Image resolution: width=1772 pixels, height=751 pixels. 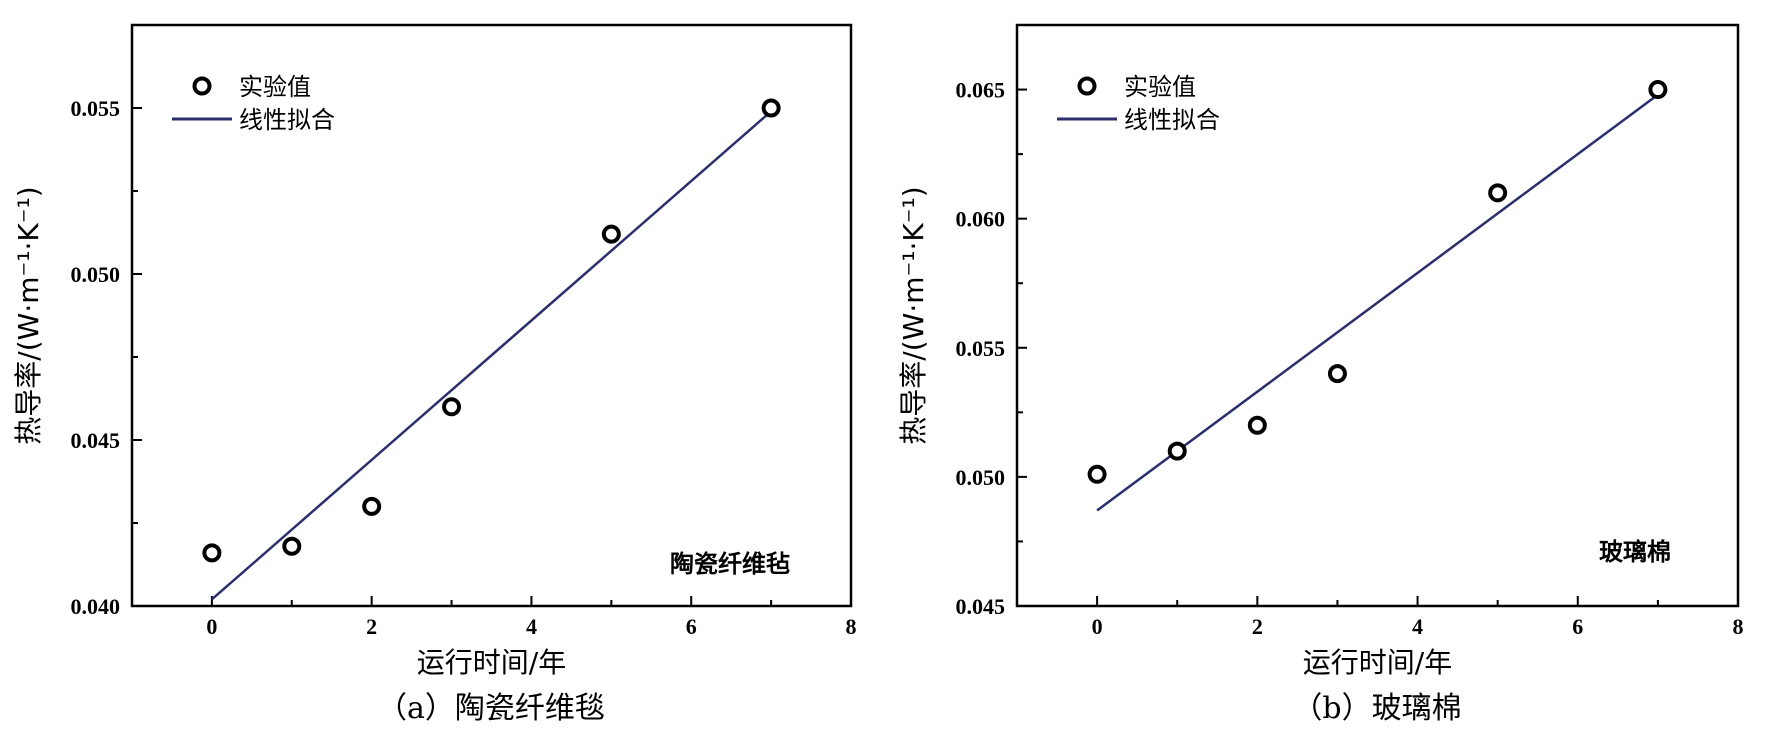 What do you see at coordinates (730, 564) in the screenshot?
I see `material-annotation: 陶瓷纤维毡` at bounding box center [730, 564].